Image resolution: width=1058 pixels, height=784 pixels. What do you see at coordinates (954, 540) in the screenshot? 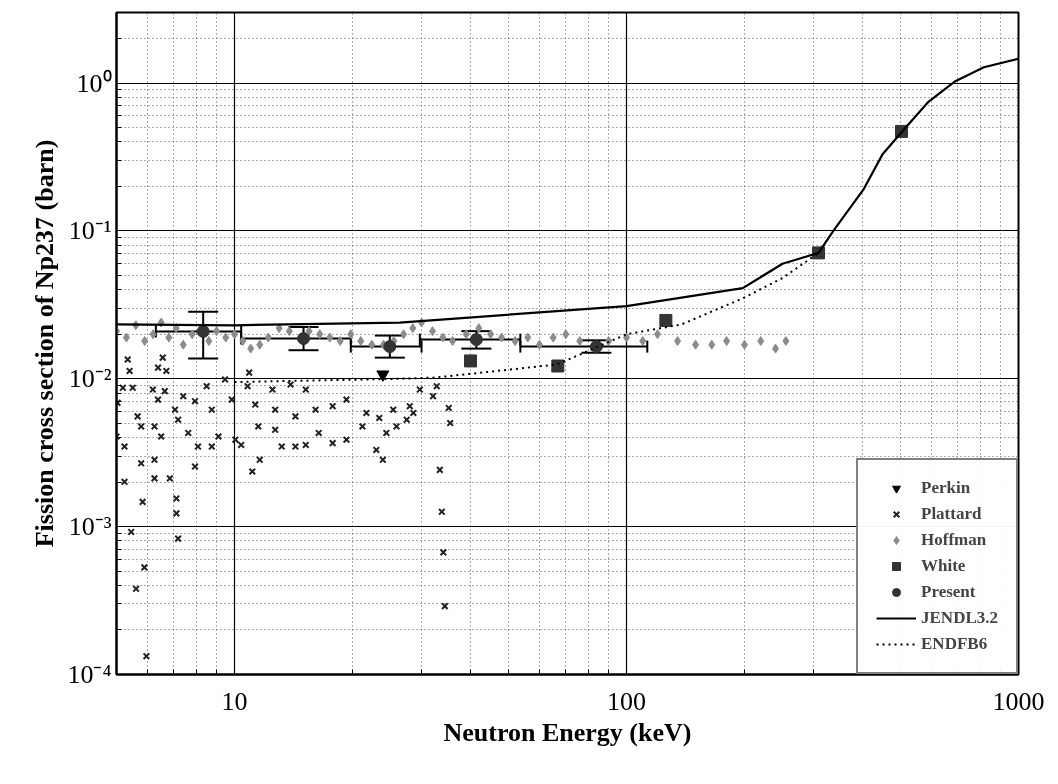
I see `legend-label: Hoffman` at bounding box center [954, 540].